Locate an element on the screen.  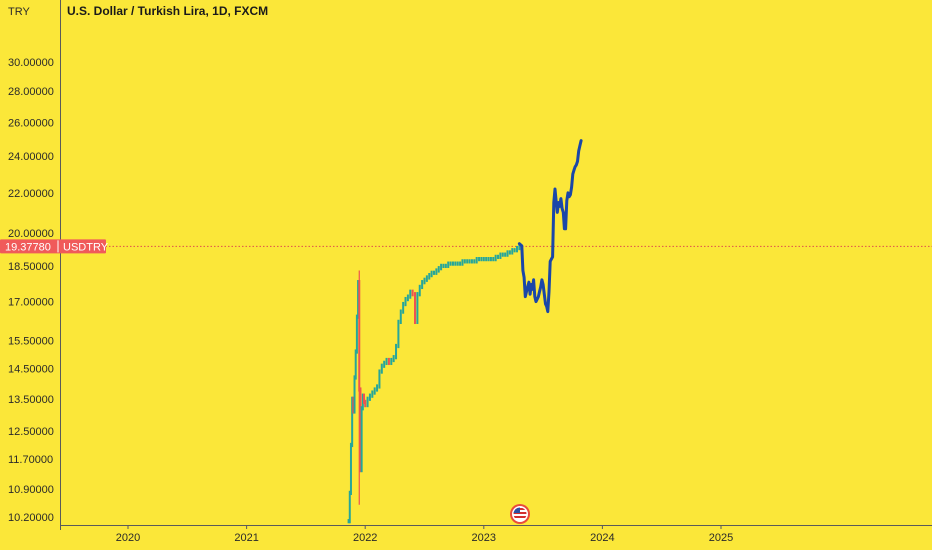
y-tick-label: 17.00000 is located at coordinates (31, 303).